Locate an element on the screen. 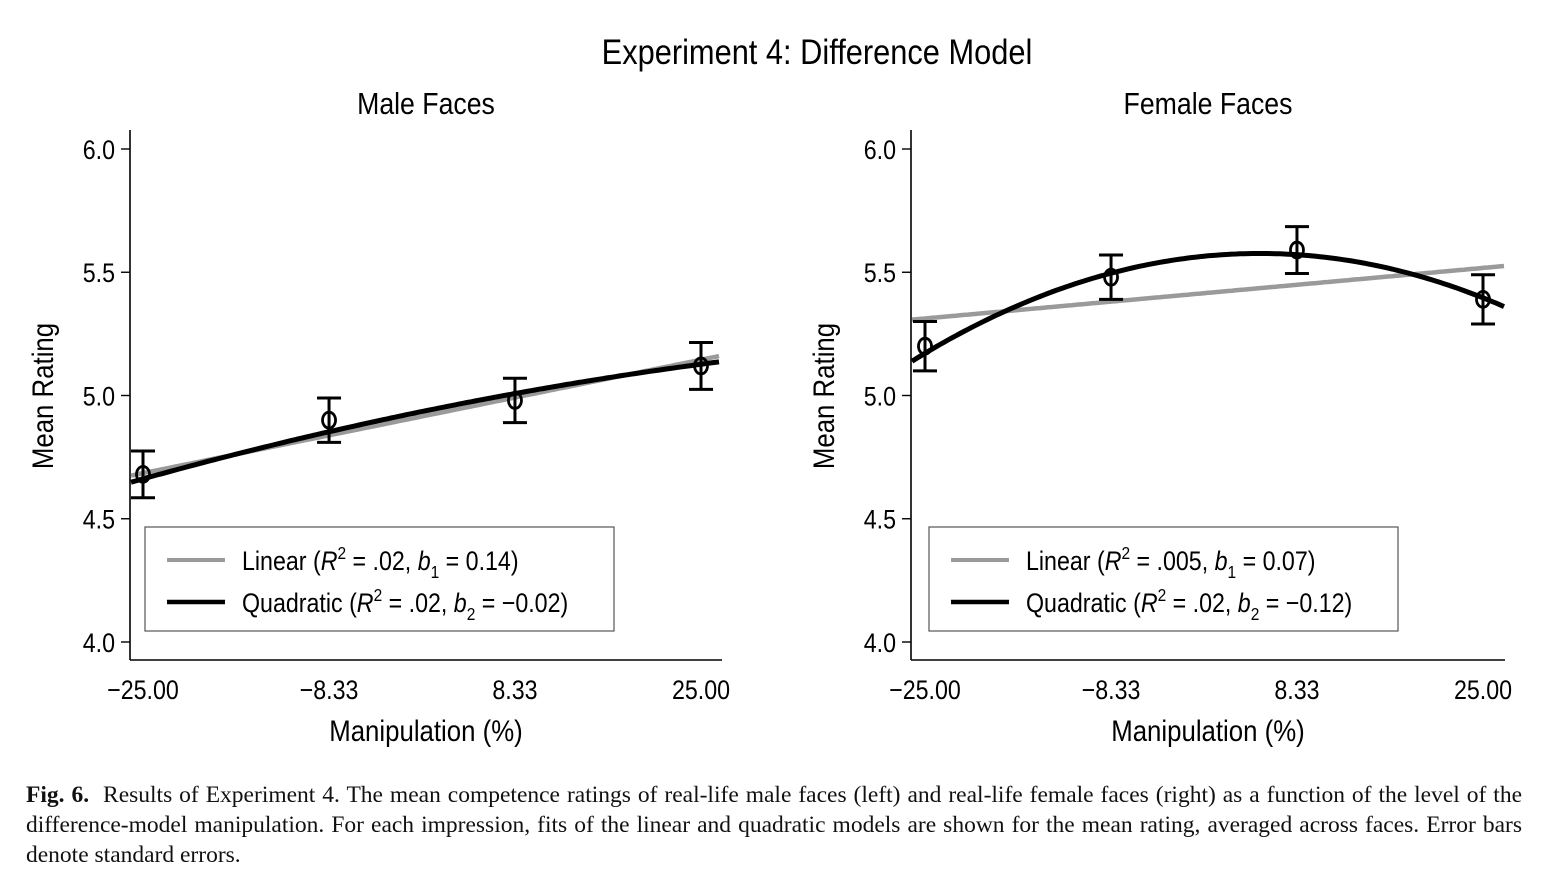  legend-label-quadratic: Quadratic (R2 = .02, b2 = −0.02) is located at coordinates (405, 604).